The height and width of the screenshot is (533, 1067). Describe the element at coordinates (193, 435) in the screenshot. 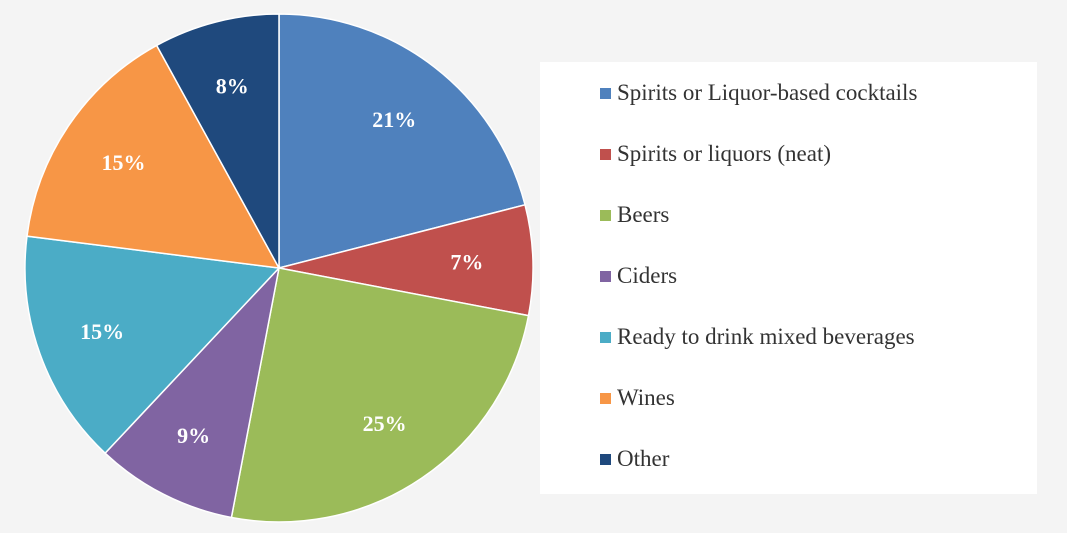

I see `data-label-ciders: 9%` at that location.